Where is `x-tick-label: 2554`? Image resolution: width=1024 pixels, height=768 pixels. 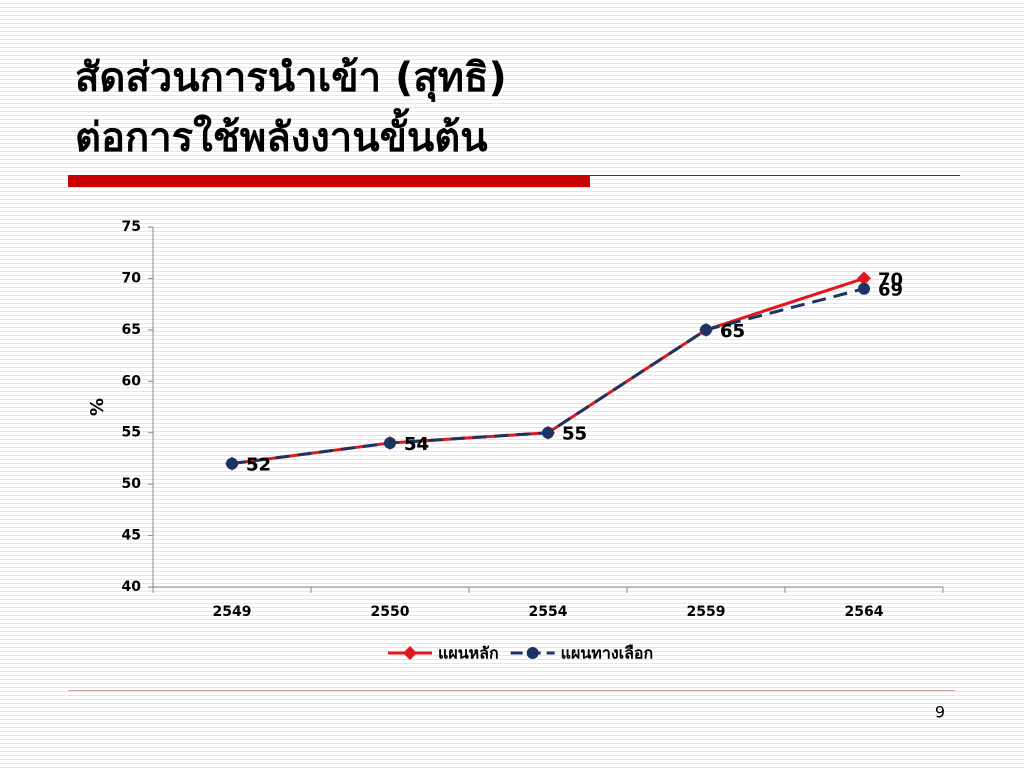 x-tick-label: 2554 is located at coordinates (548, 612).